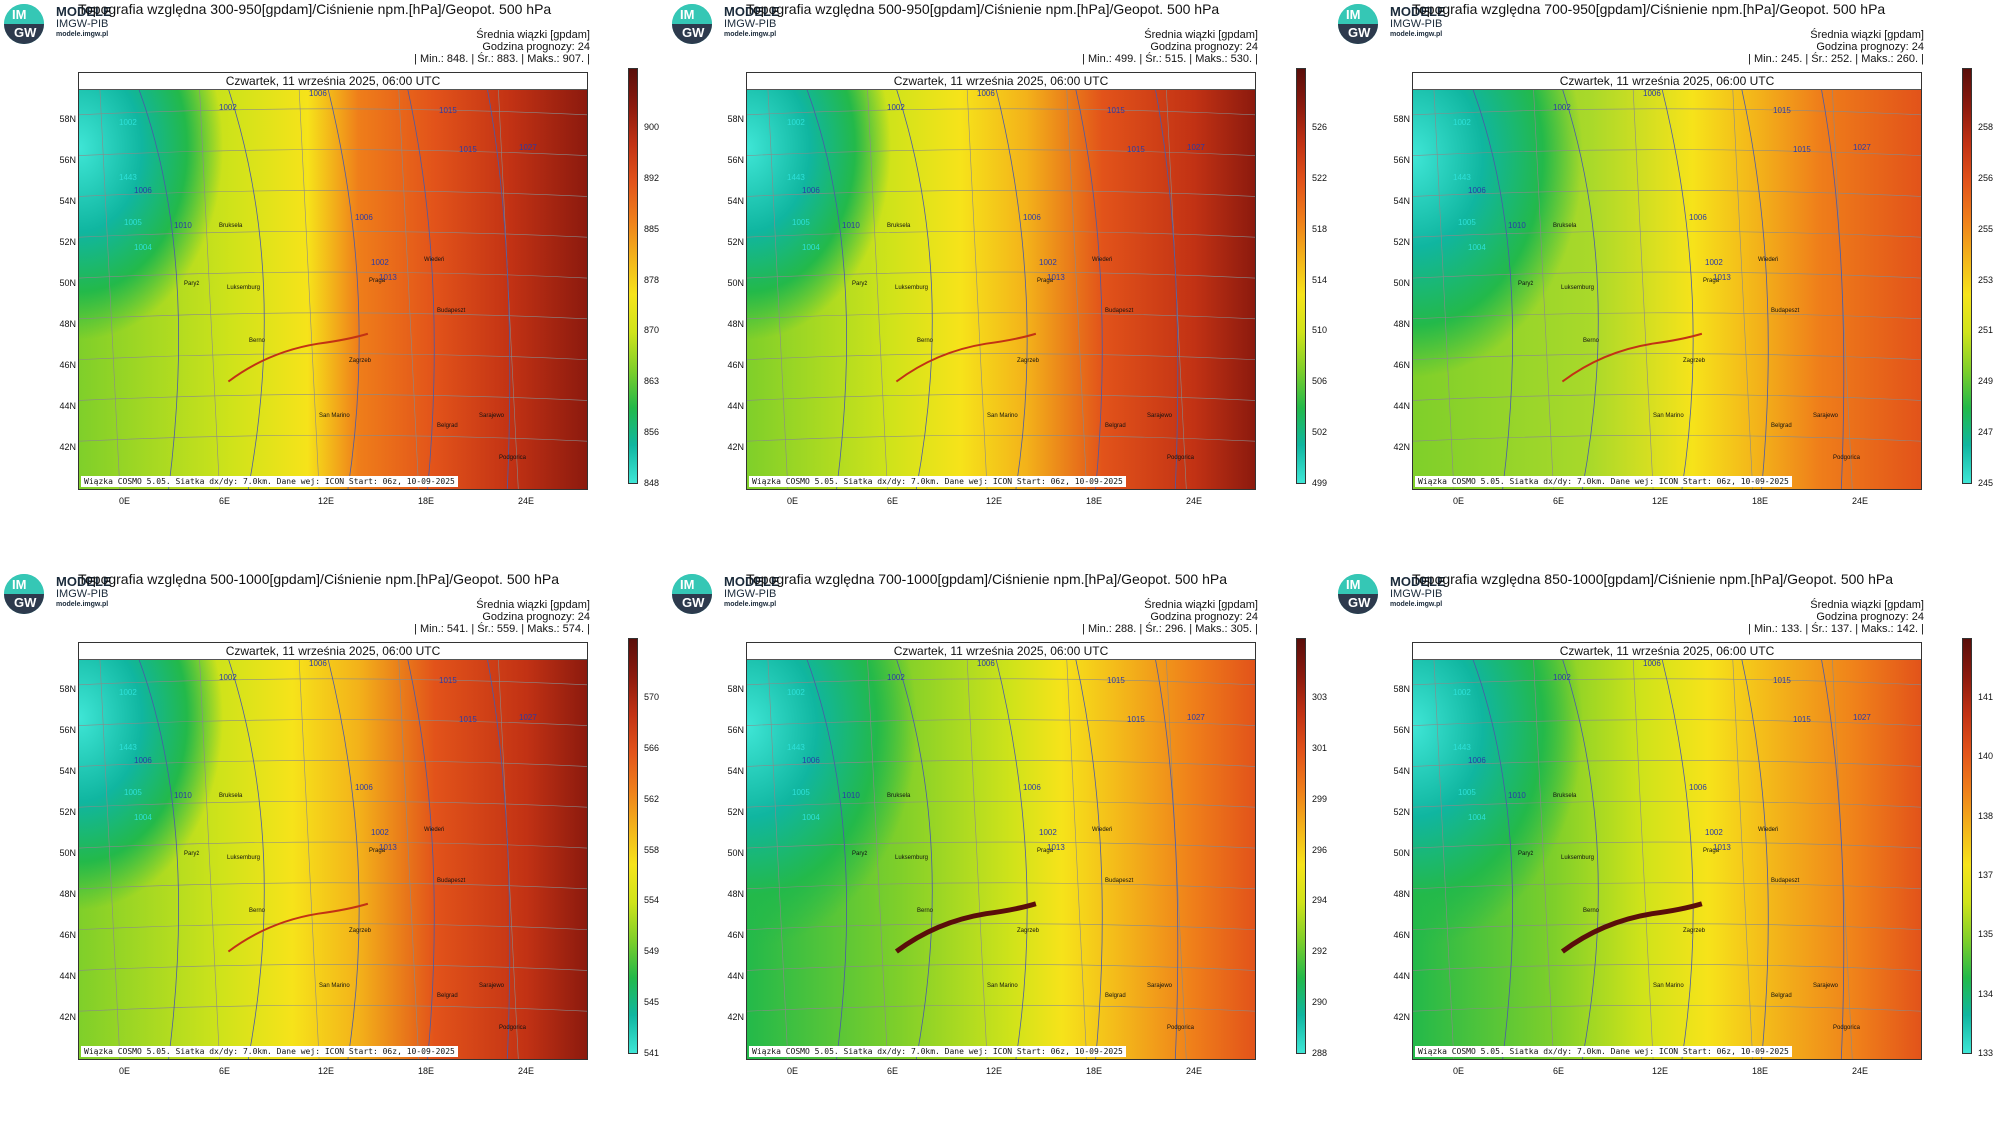 This screenshot has width=2000, height=1140. What do you see at coordinates (67, 242) in the screenshot?
I see `latitude-label: 52N` at bounding box center [67, 242].